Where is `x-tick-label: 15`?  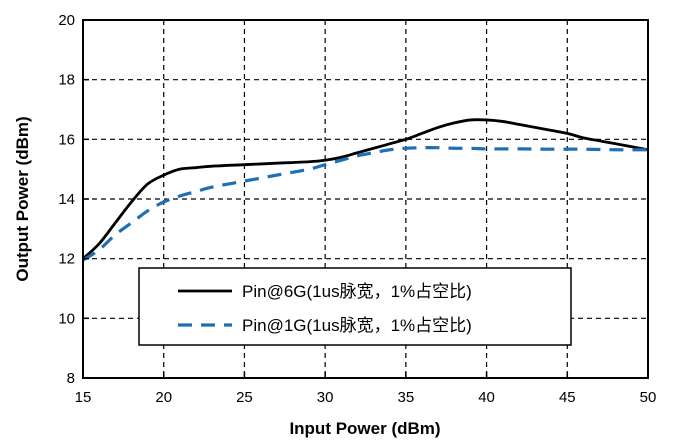 x-tick-label: 15 is located at coordinates (83, 397).